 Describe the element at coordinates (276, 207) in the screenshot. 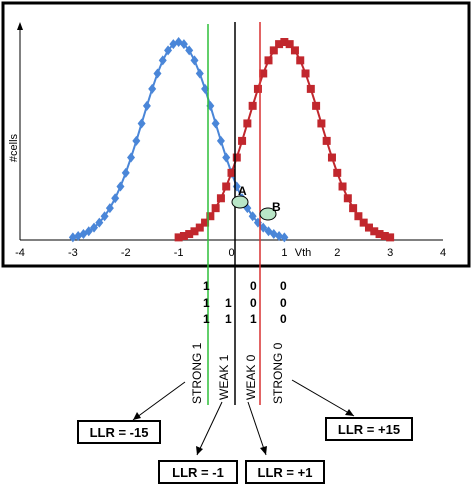

I see `point-b-label: B` at that location.